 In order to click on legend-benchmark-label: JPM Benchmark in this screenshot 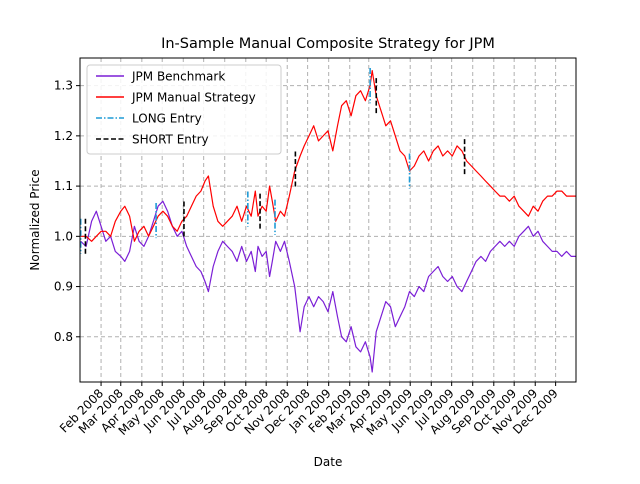, I will do `click(178, 77)`.